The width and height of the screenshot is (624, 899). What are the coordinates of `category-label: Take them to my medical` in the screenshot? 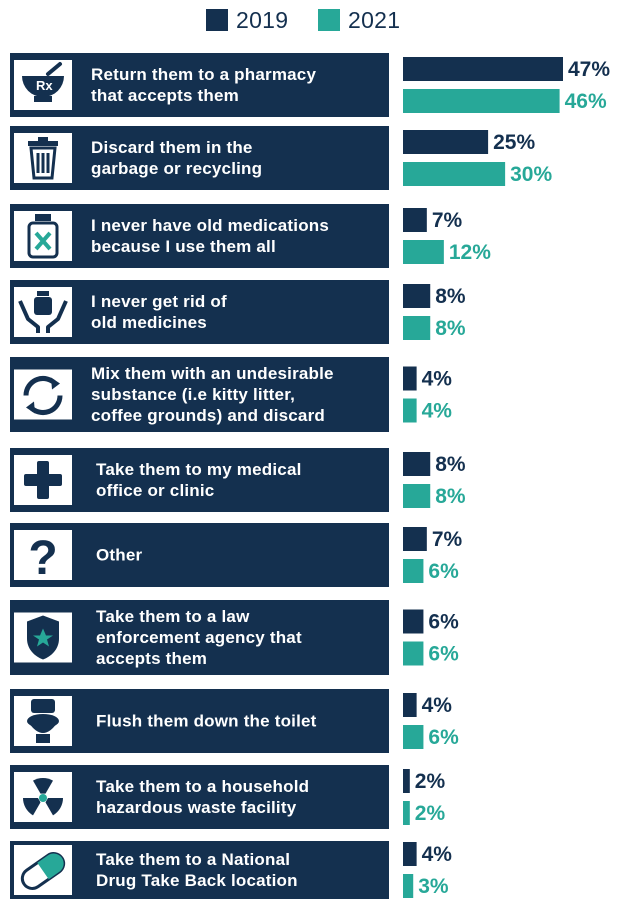 It's located at (199, 469).